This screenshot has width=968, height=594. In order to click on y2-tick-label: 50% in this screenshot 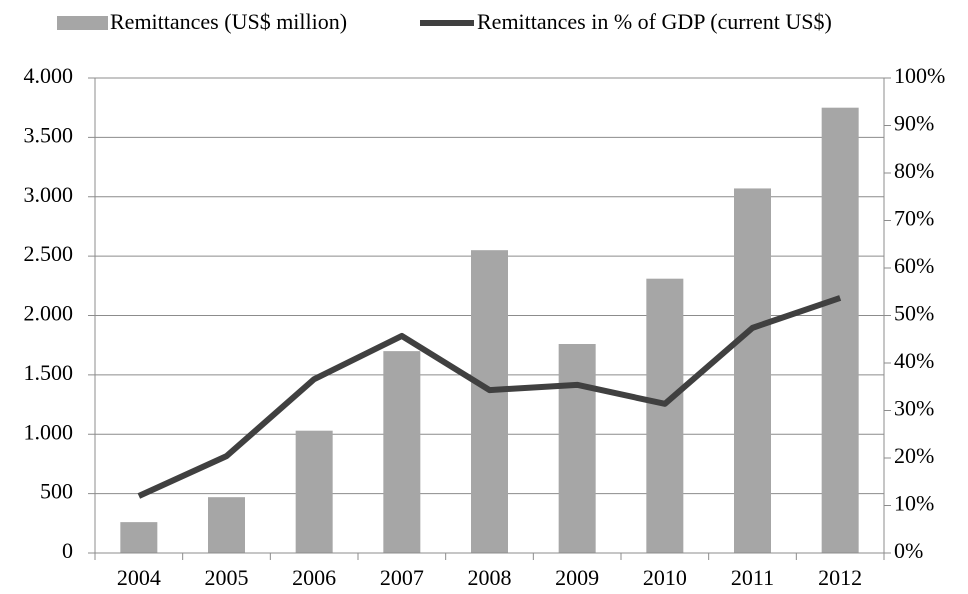, I will do `click(914, 313)`.